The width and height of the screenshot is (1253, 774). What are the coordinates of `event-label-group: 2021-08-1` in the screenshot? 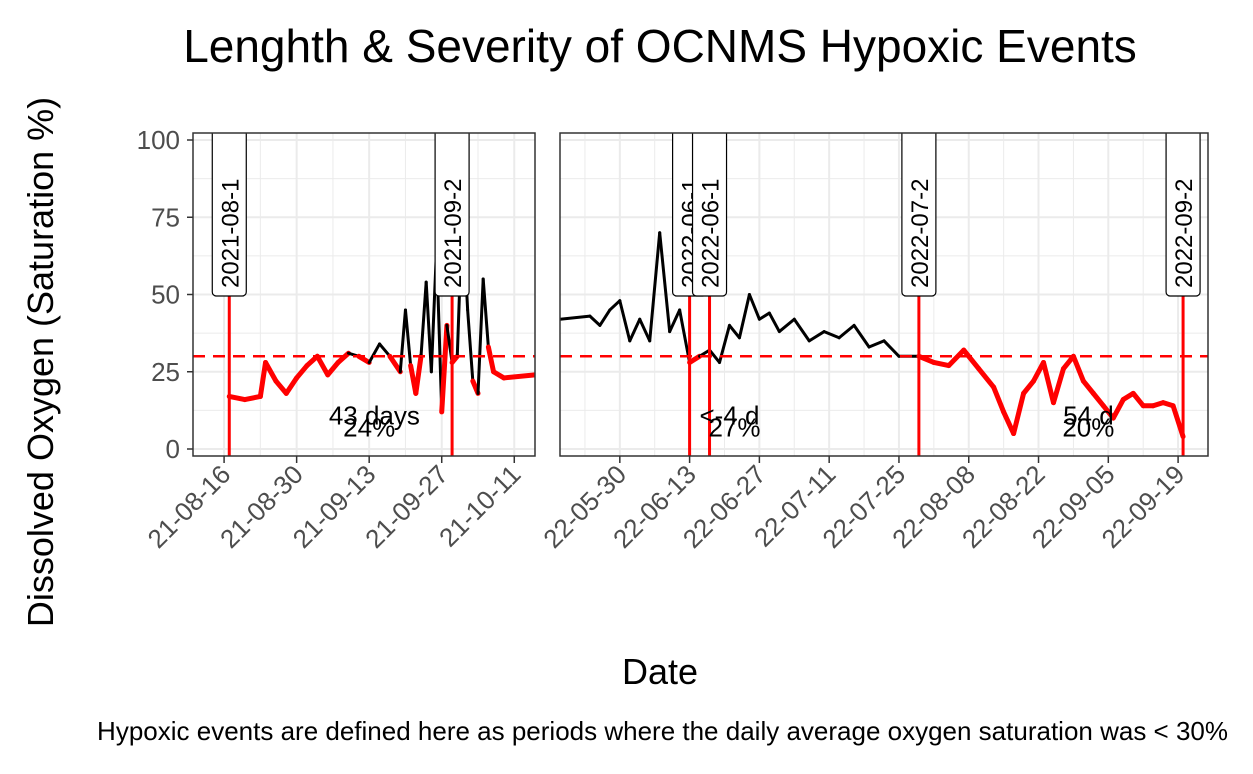 It's located at (229, 215).